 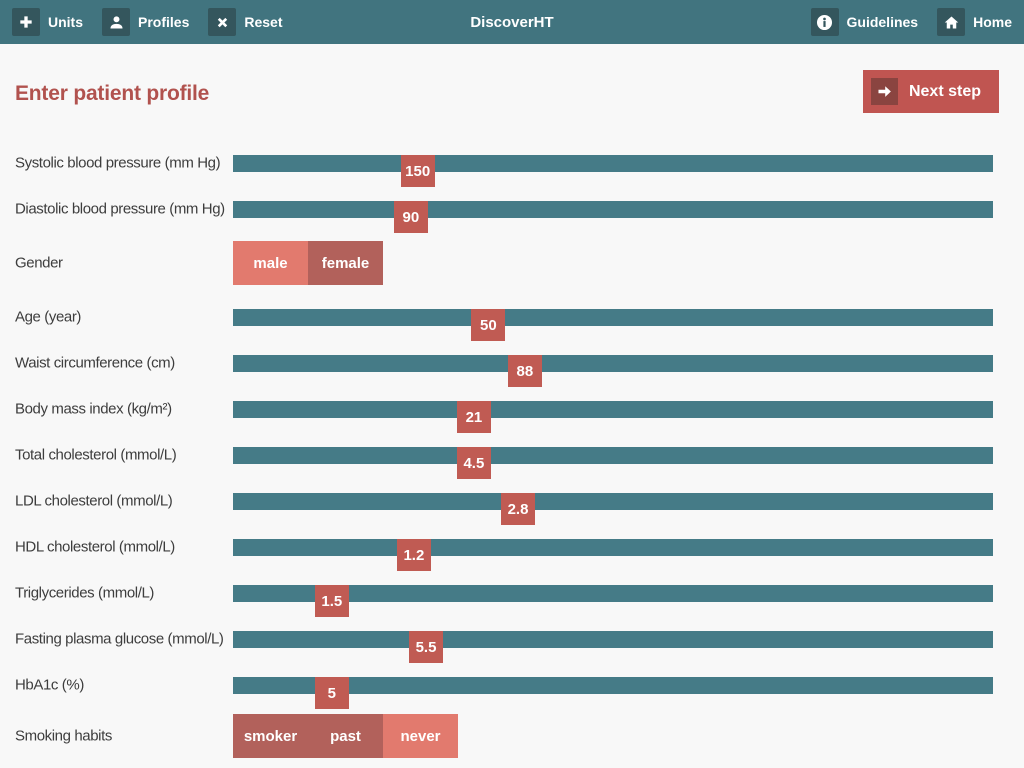 I want to click on topbar-item-guidelines: Guidelines, so click(x=864, y=22).